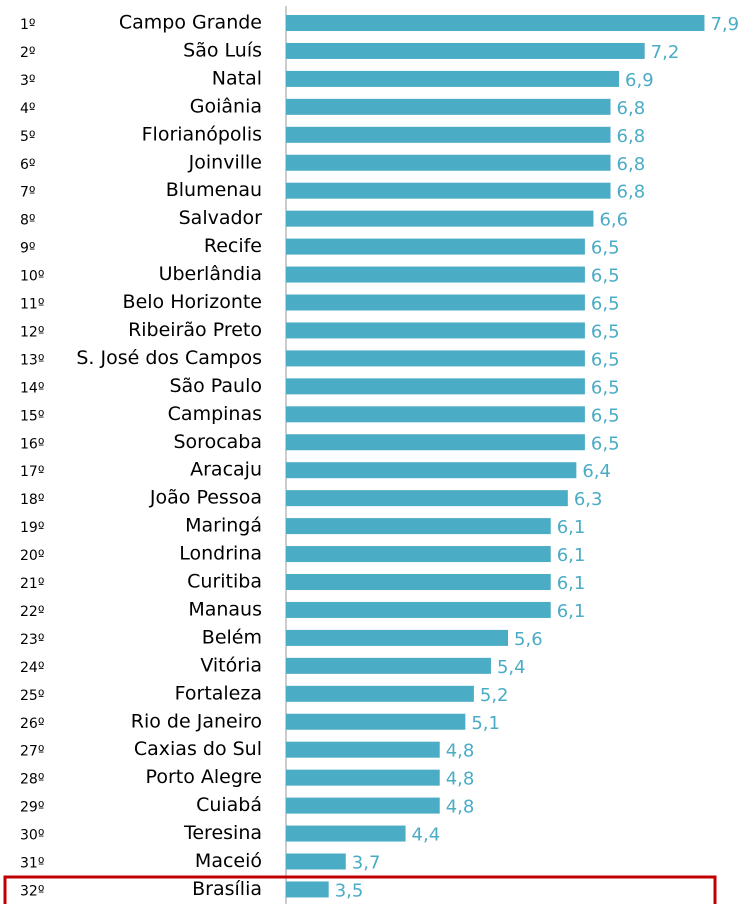  Describe the element at coordinates (32, 305) in the screenshot. I see `rank-label: 11º` at that location.